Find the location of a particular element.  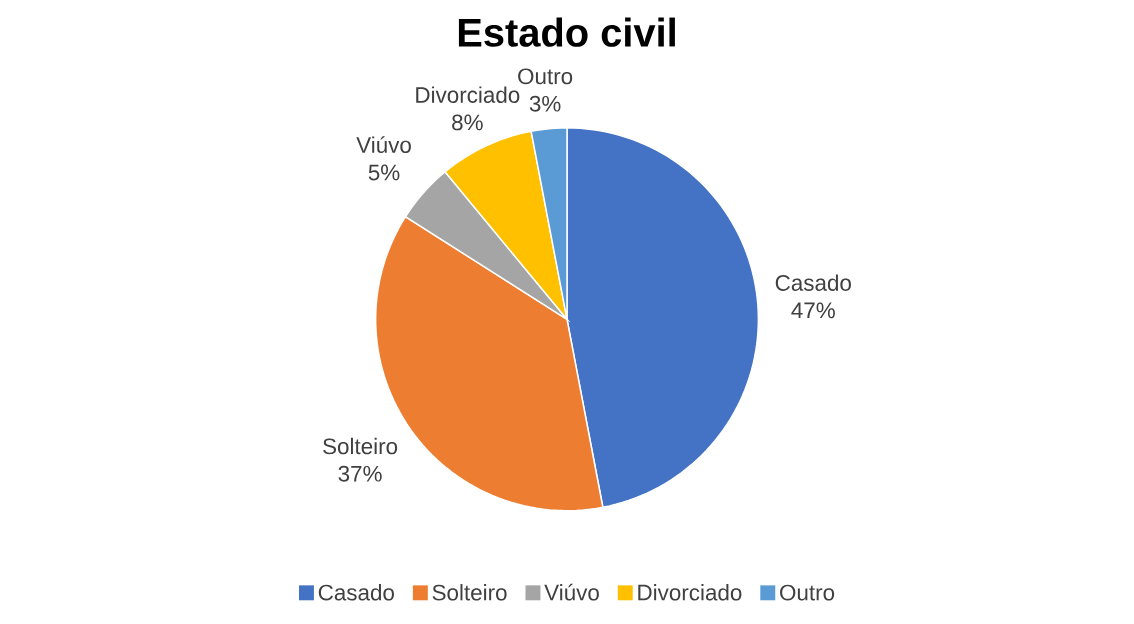

legend-label: Outro is located at coordinates (807, 592).